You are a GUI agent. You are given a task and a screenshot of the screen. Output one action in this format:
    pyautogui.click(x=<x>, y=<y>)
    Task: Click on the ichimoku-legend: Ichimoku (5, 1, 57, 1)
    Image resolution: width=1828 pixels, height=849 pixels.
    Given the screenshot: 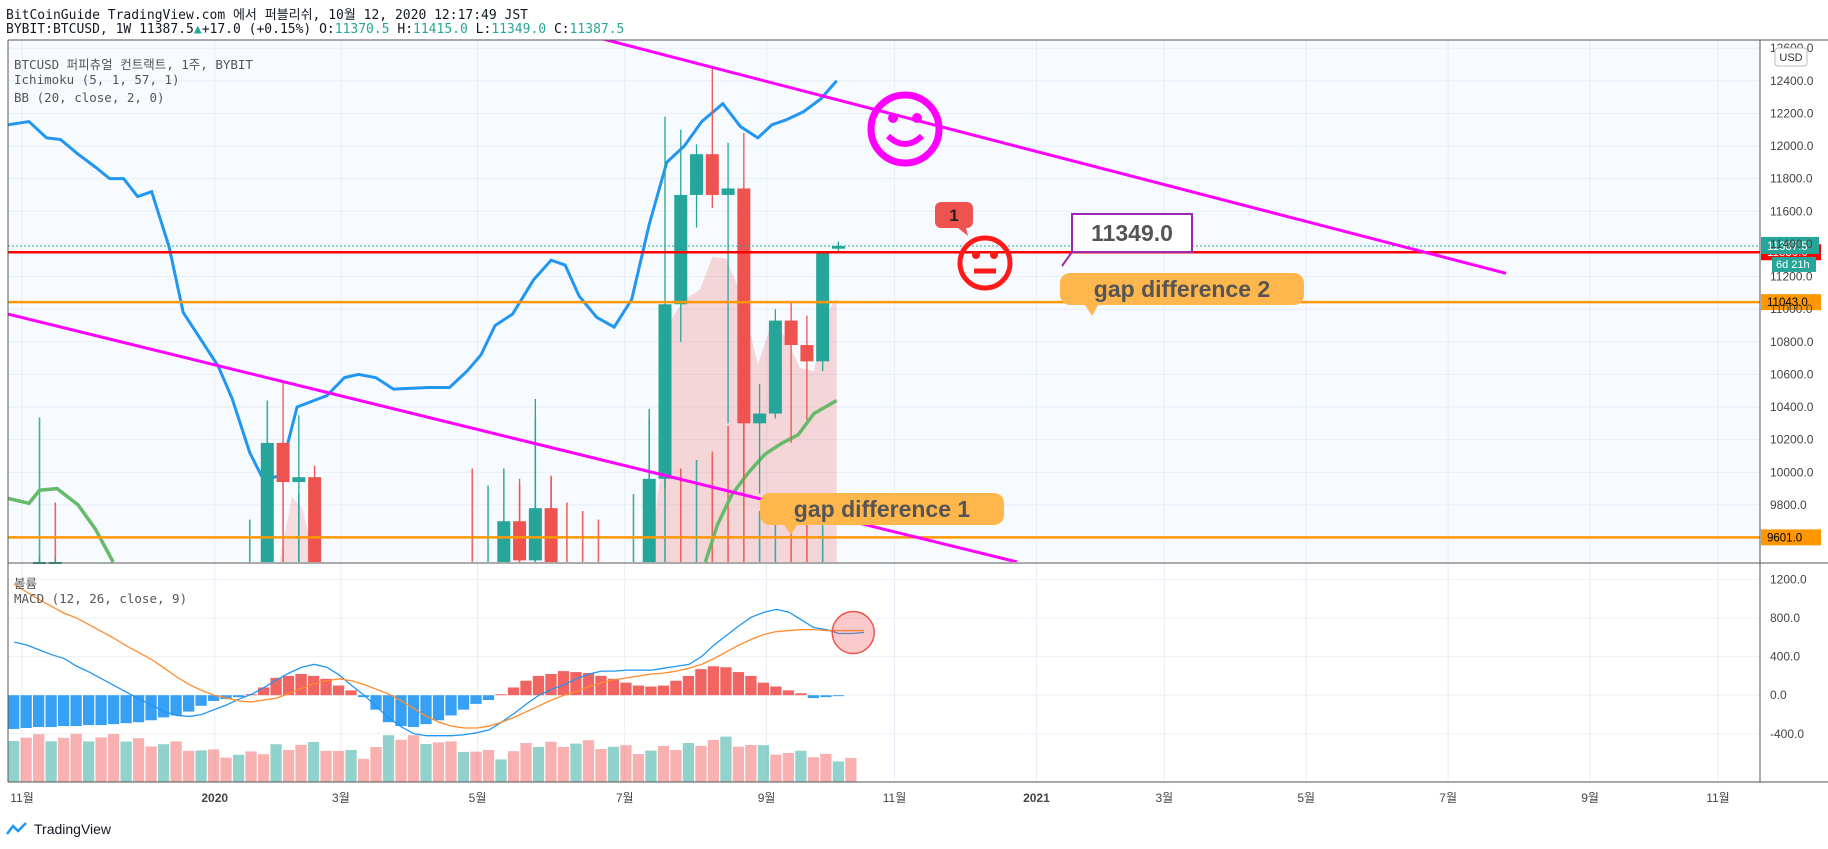 What is the action you would take?
    pyautogui.click(x=97, y=79)
    